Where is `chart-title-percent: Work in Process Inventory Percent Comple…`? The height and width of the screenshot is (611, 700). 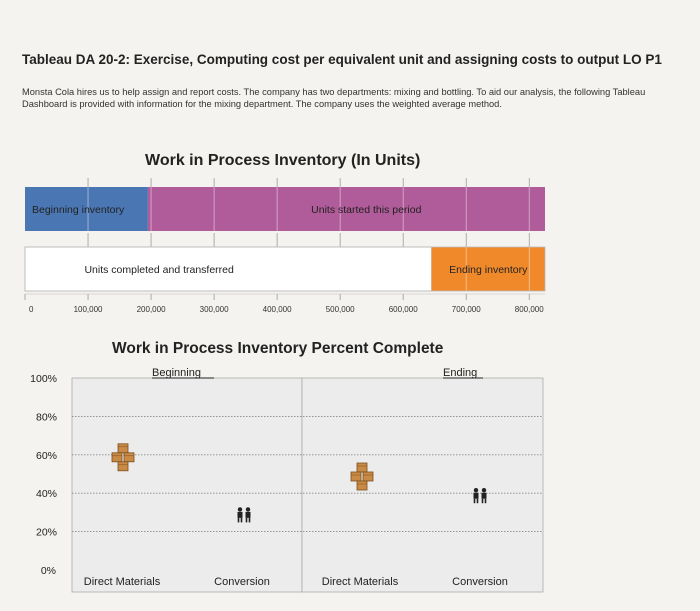
chart-title-percent: Work in Process Inventory Percent Comple… is located at coordinates (278, 348).